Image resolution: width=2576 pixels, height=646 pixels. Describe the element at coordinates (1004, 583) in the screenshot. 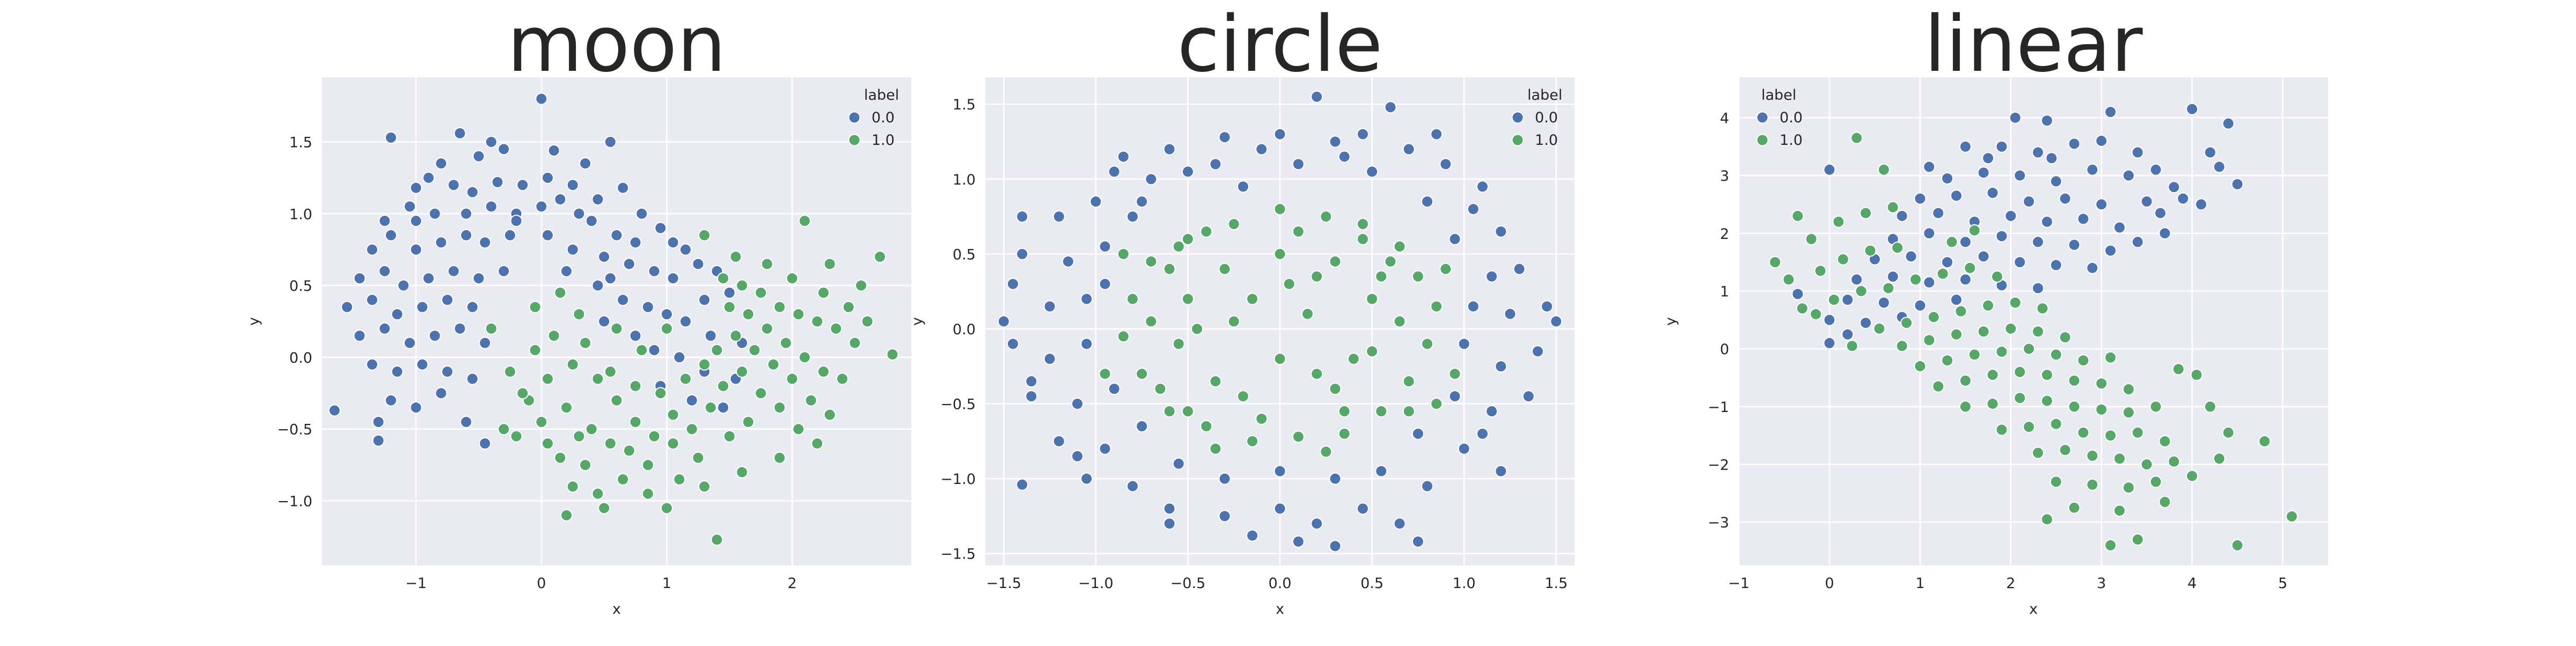

I see `x-tick-label: −1.5` at that location.